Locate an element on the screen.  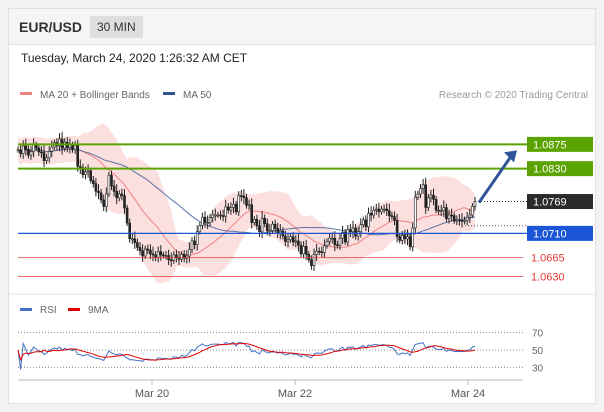
rsi-legend: RSI 9MA is located at coordinates (64, 310).